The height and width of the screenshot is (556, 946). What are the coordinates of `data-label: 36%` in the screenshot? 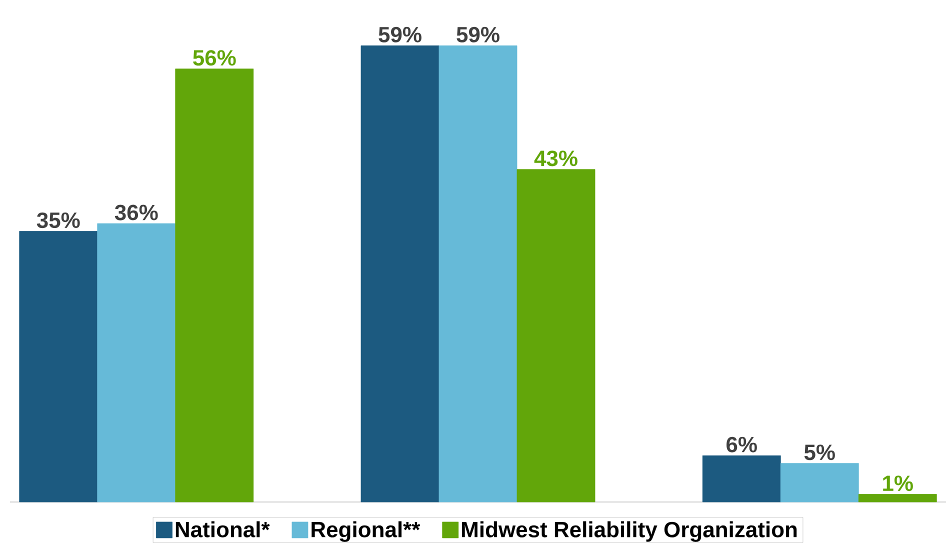 It's located at (136, 212).